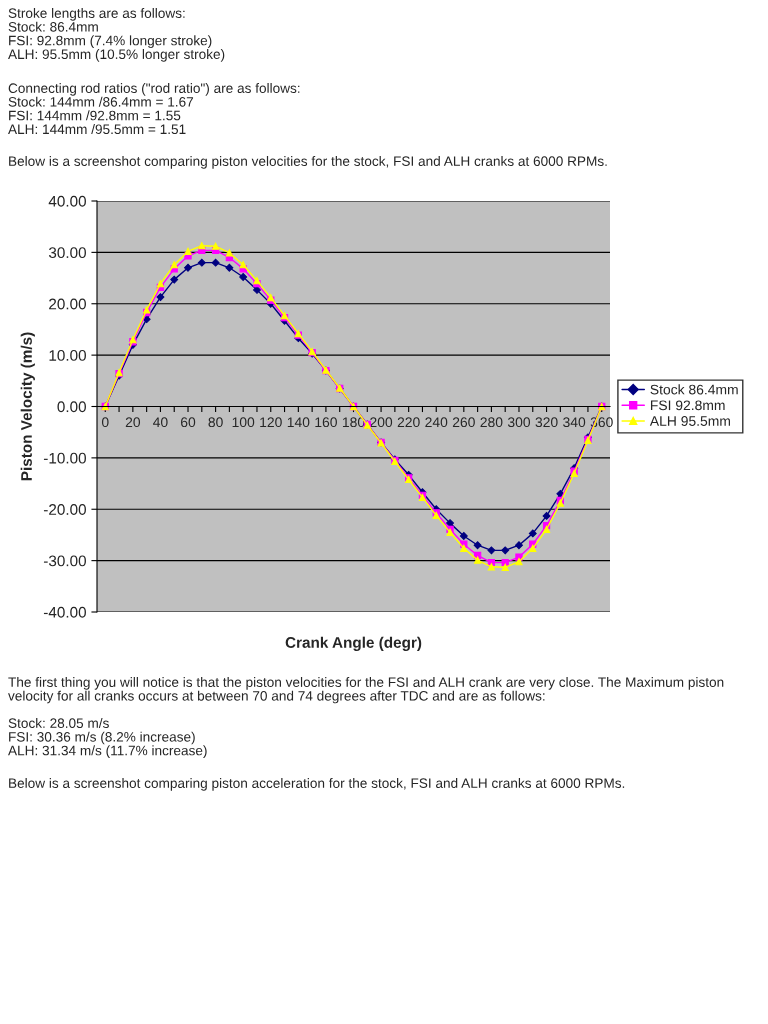 Image resolution: width=768 pixels, height=1024 pixels. What do you see at coordinates (271, 422) in the screenshot?
I see `x-tick-label: 120` at bounding box center [271, 422].